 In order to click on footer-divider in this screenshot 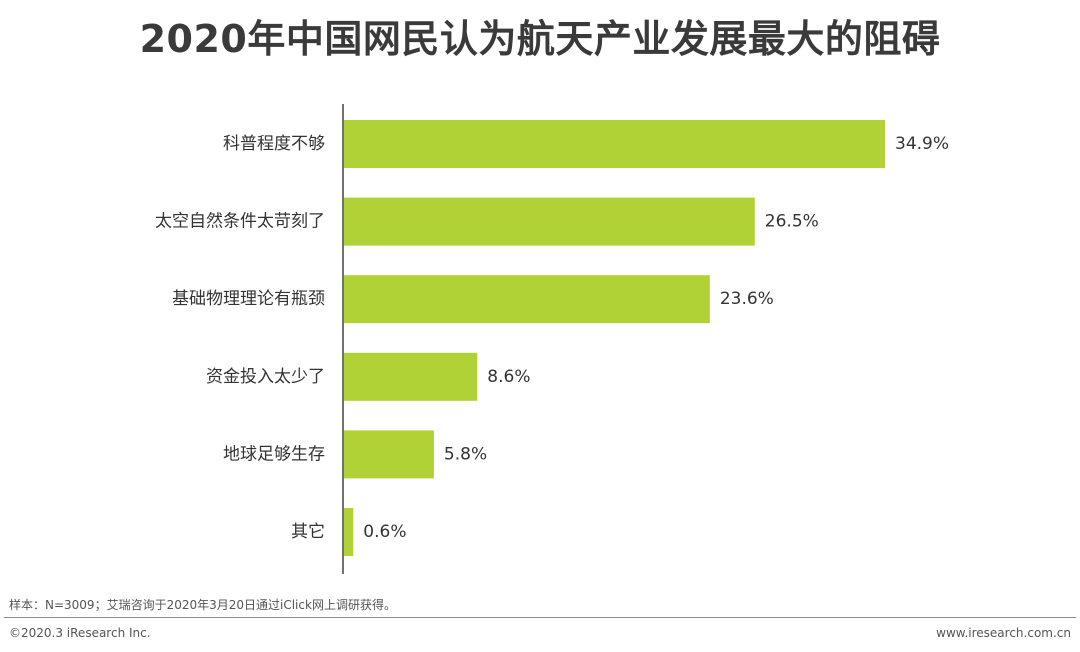, I will do `click(540, 617)`.